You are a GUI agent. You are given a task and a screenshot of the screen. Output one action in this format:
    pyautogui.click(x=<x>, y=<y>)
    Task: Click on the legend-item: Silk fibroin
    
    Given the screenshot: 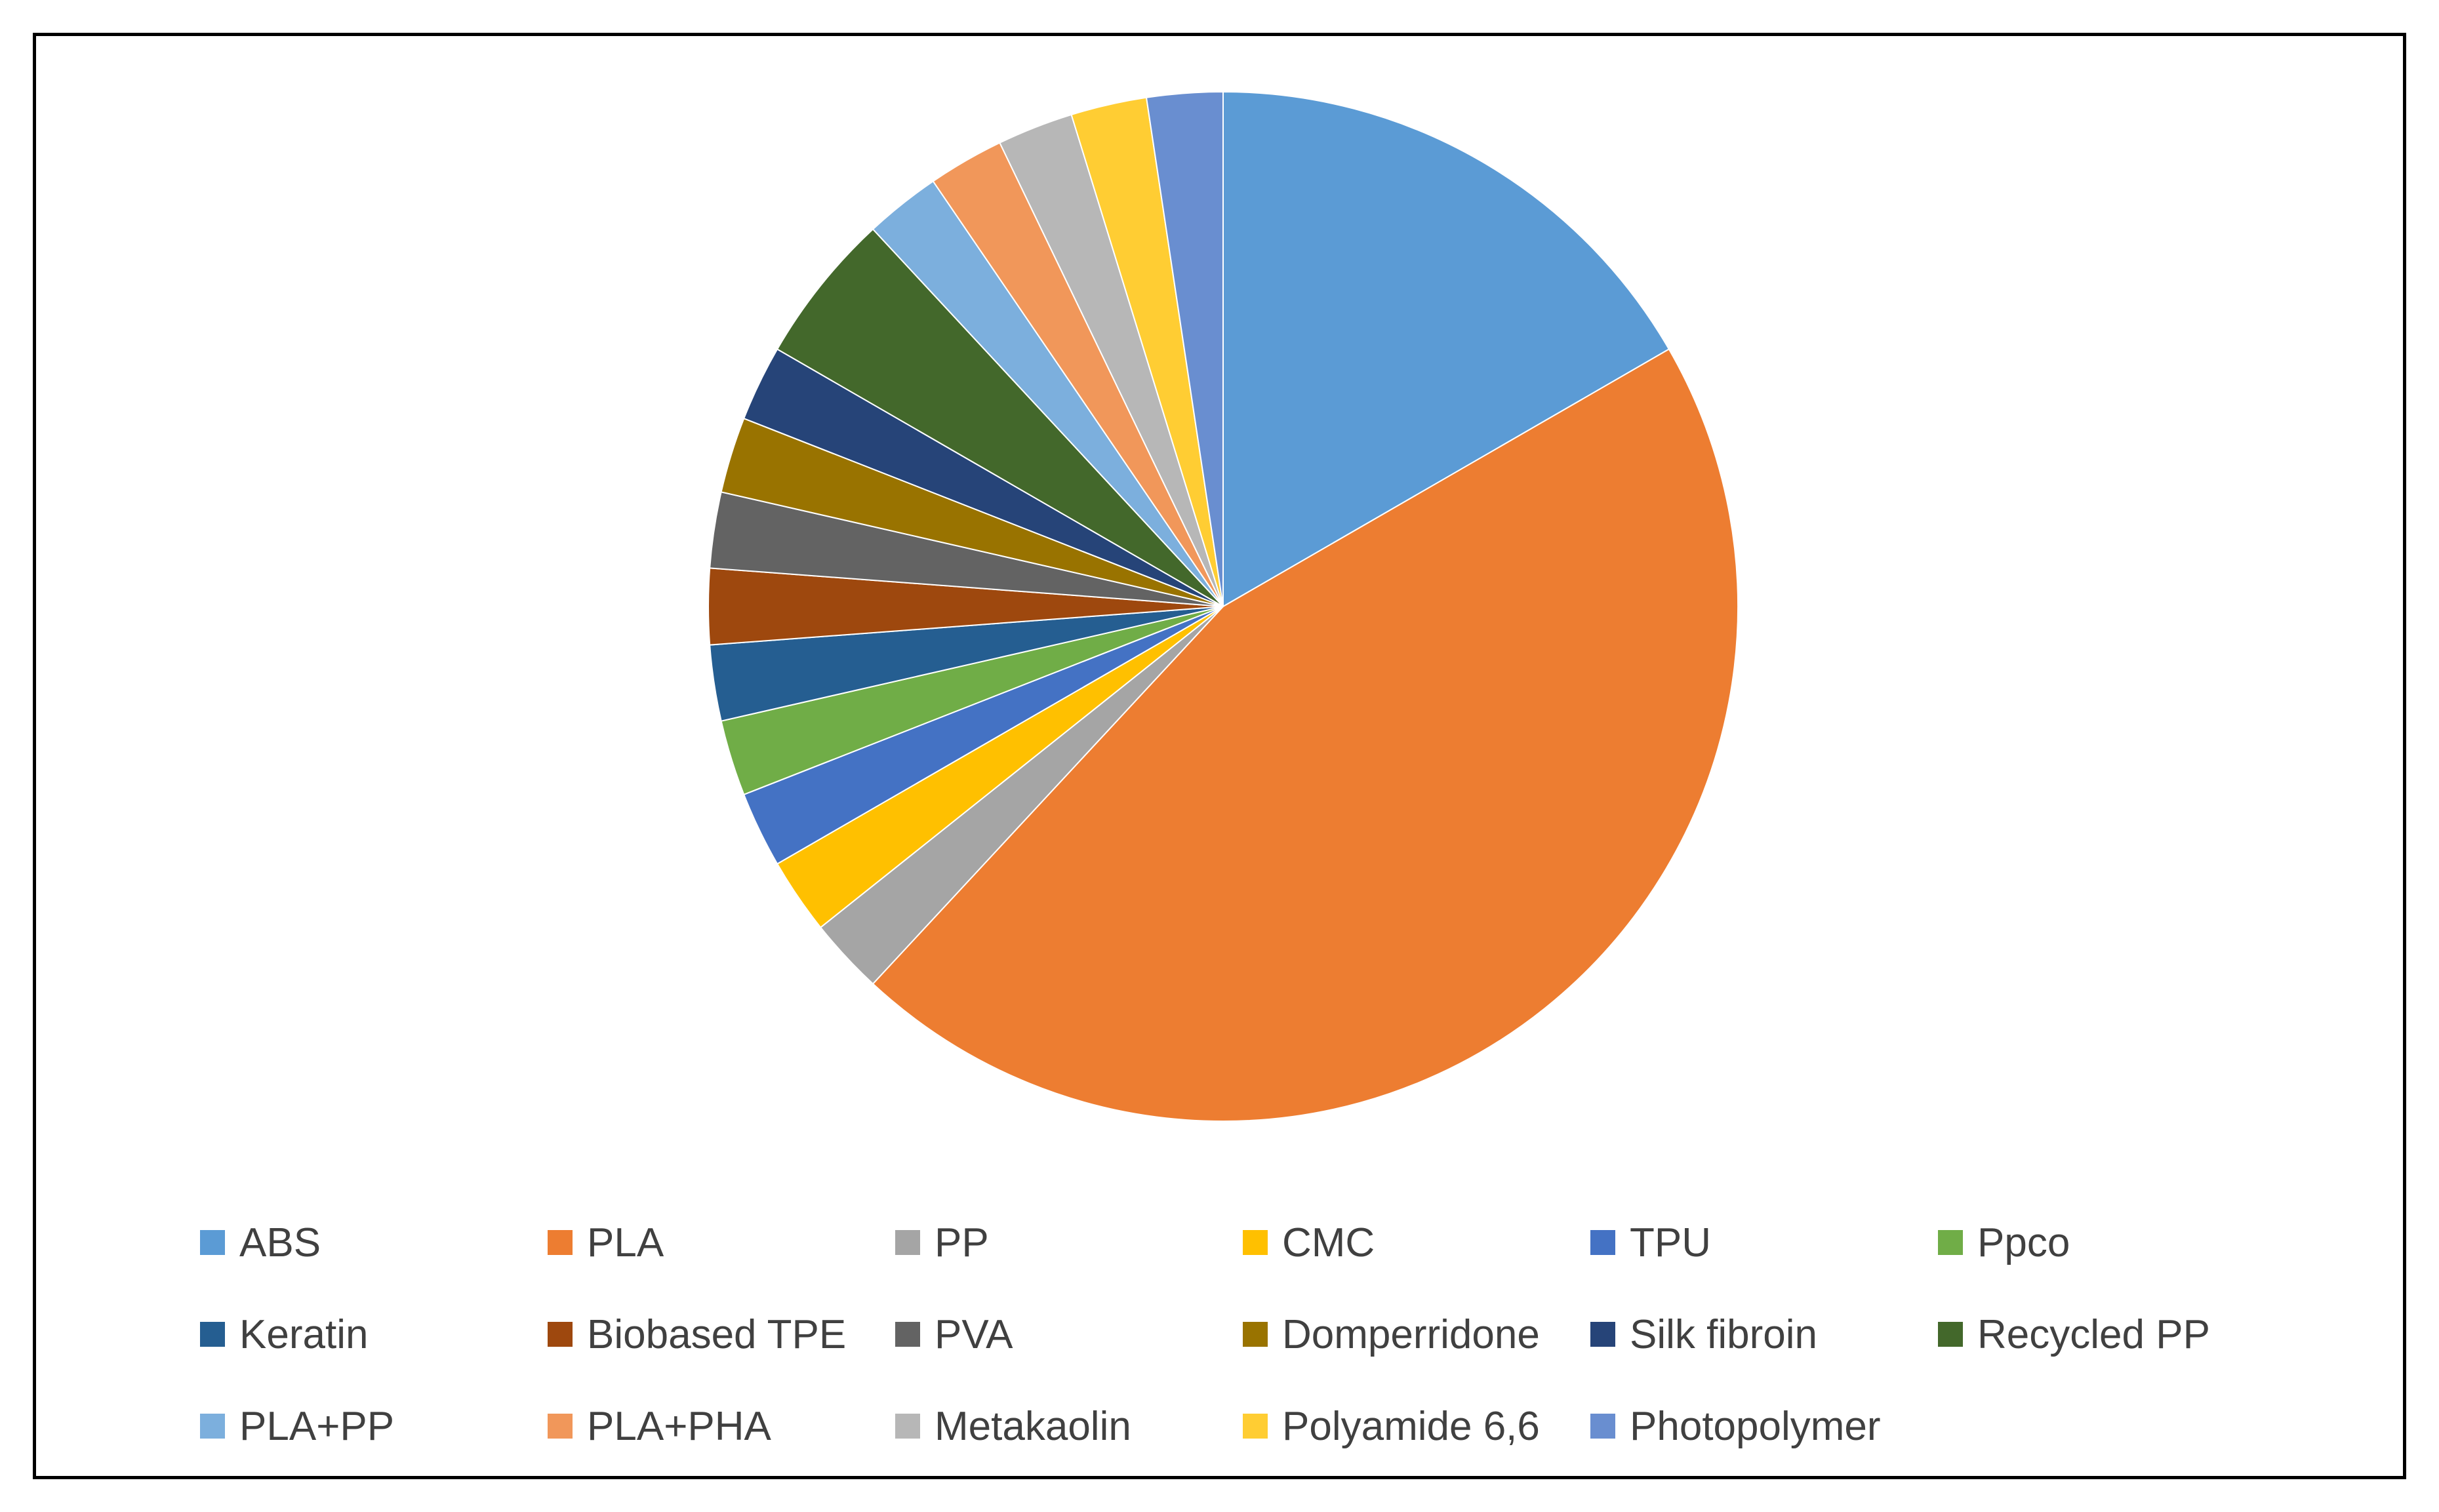 What is the action you would take?
    pyautogui.click(x=1703, y=1334)
    